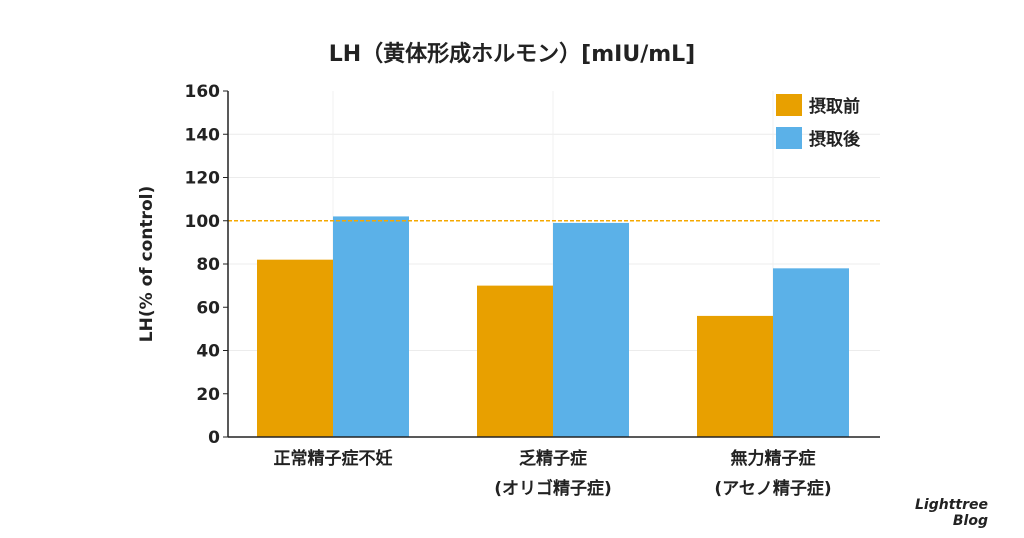 The image size is (1024, 538). Describe the element at coordinates (203, 92) in the screenshot. I see `y-tick-label: 160` at that location.